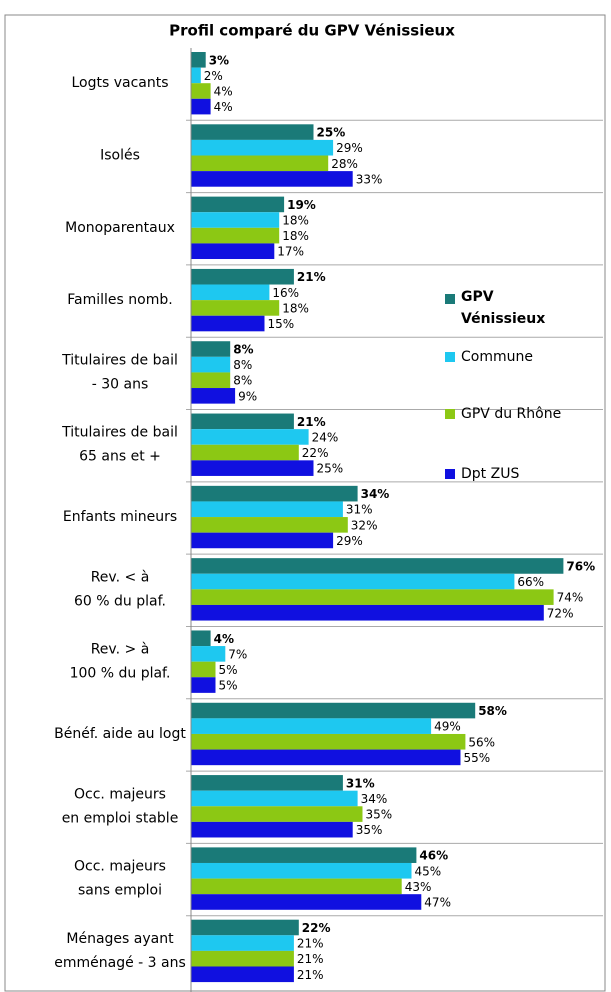 The width and height of the screenshot is (611, 992). I want to click on label-line: Titulaires de bail, so click(119, 360).